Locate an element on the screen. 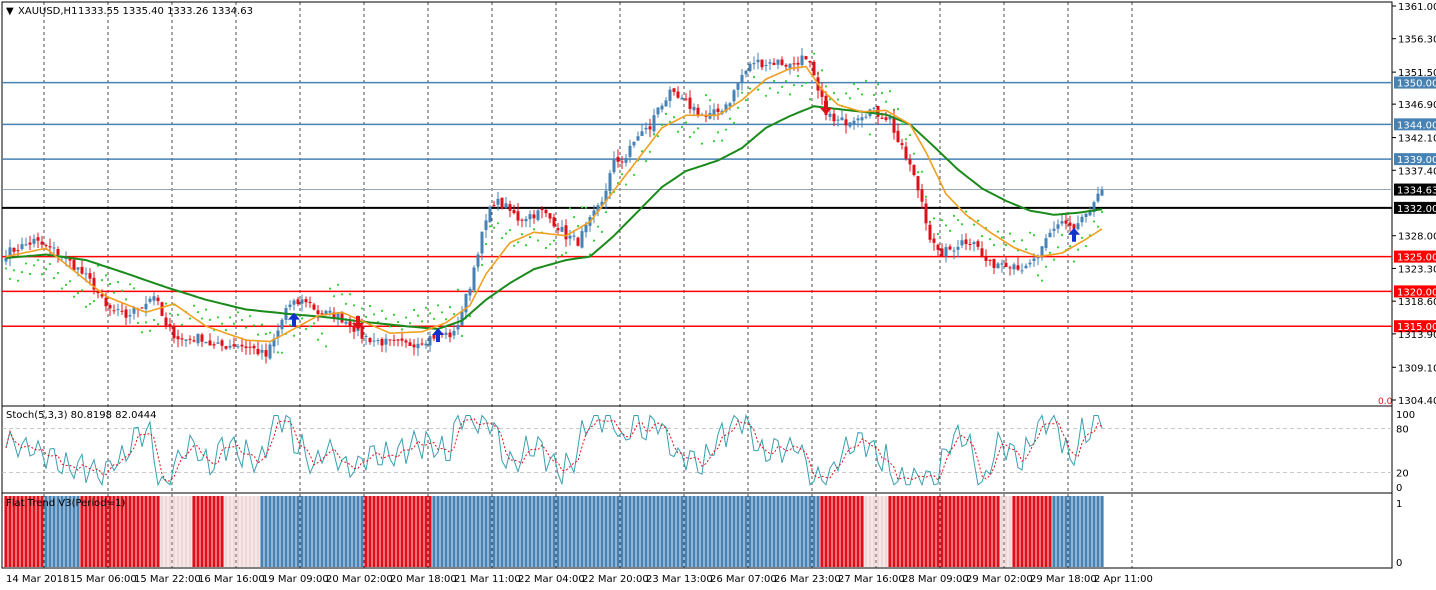 This screenshot has height=590, width=1436. price-tick-label: 1328.00 is located at coordinates (1417, 237).